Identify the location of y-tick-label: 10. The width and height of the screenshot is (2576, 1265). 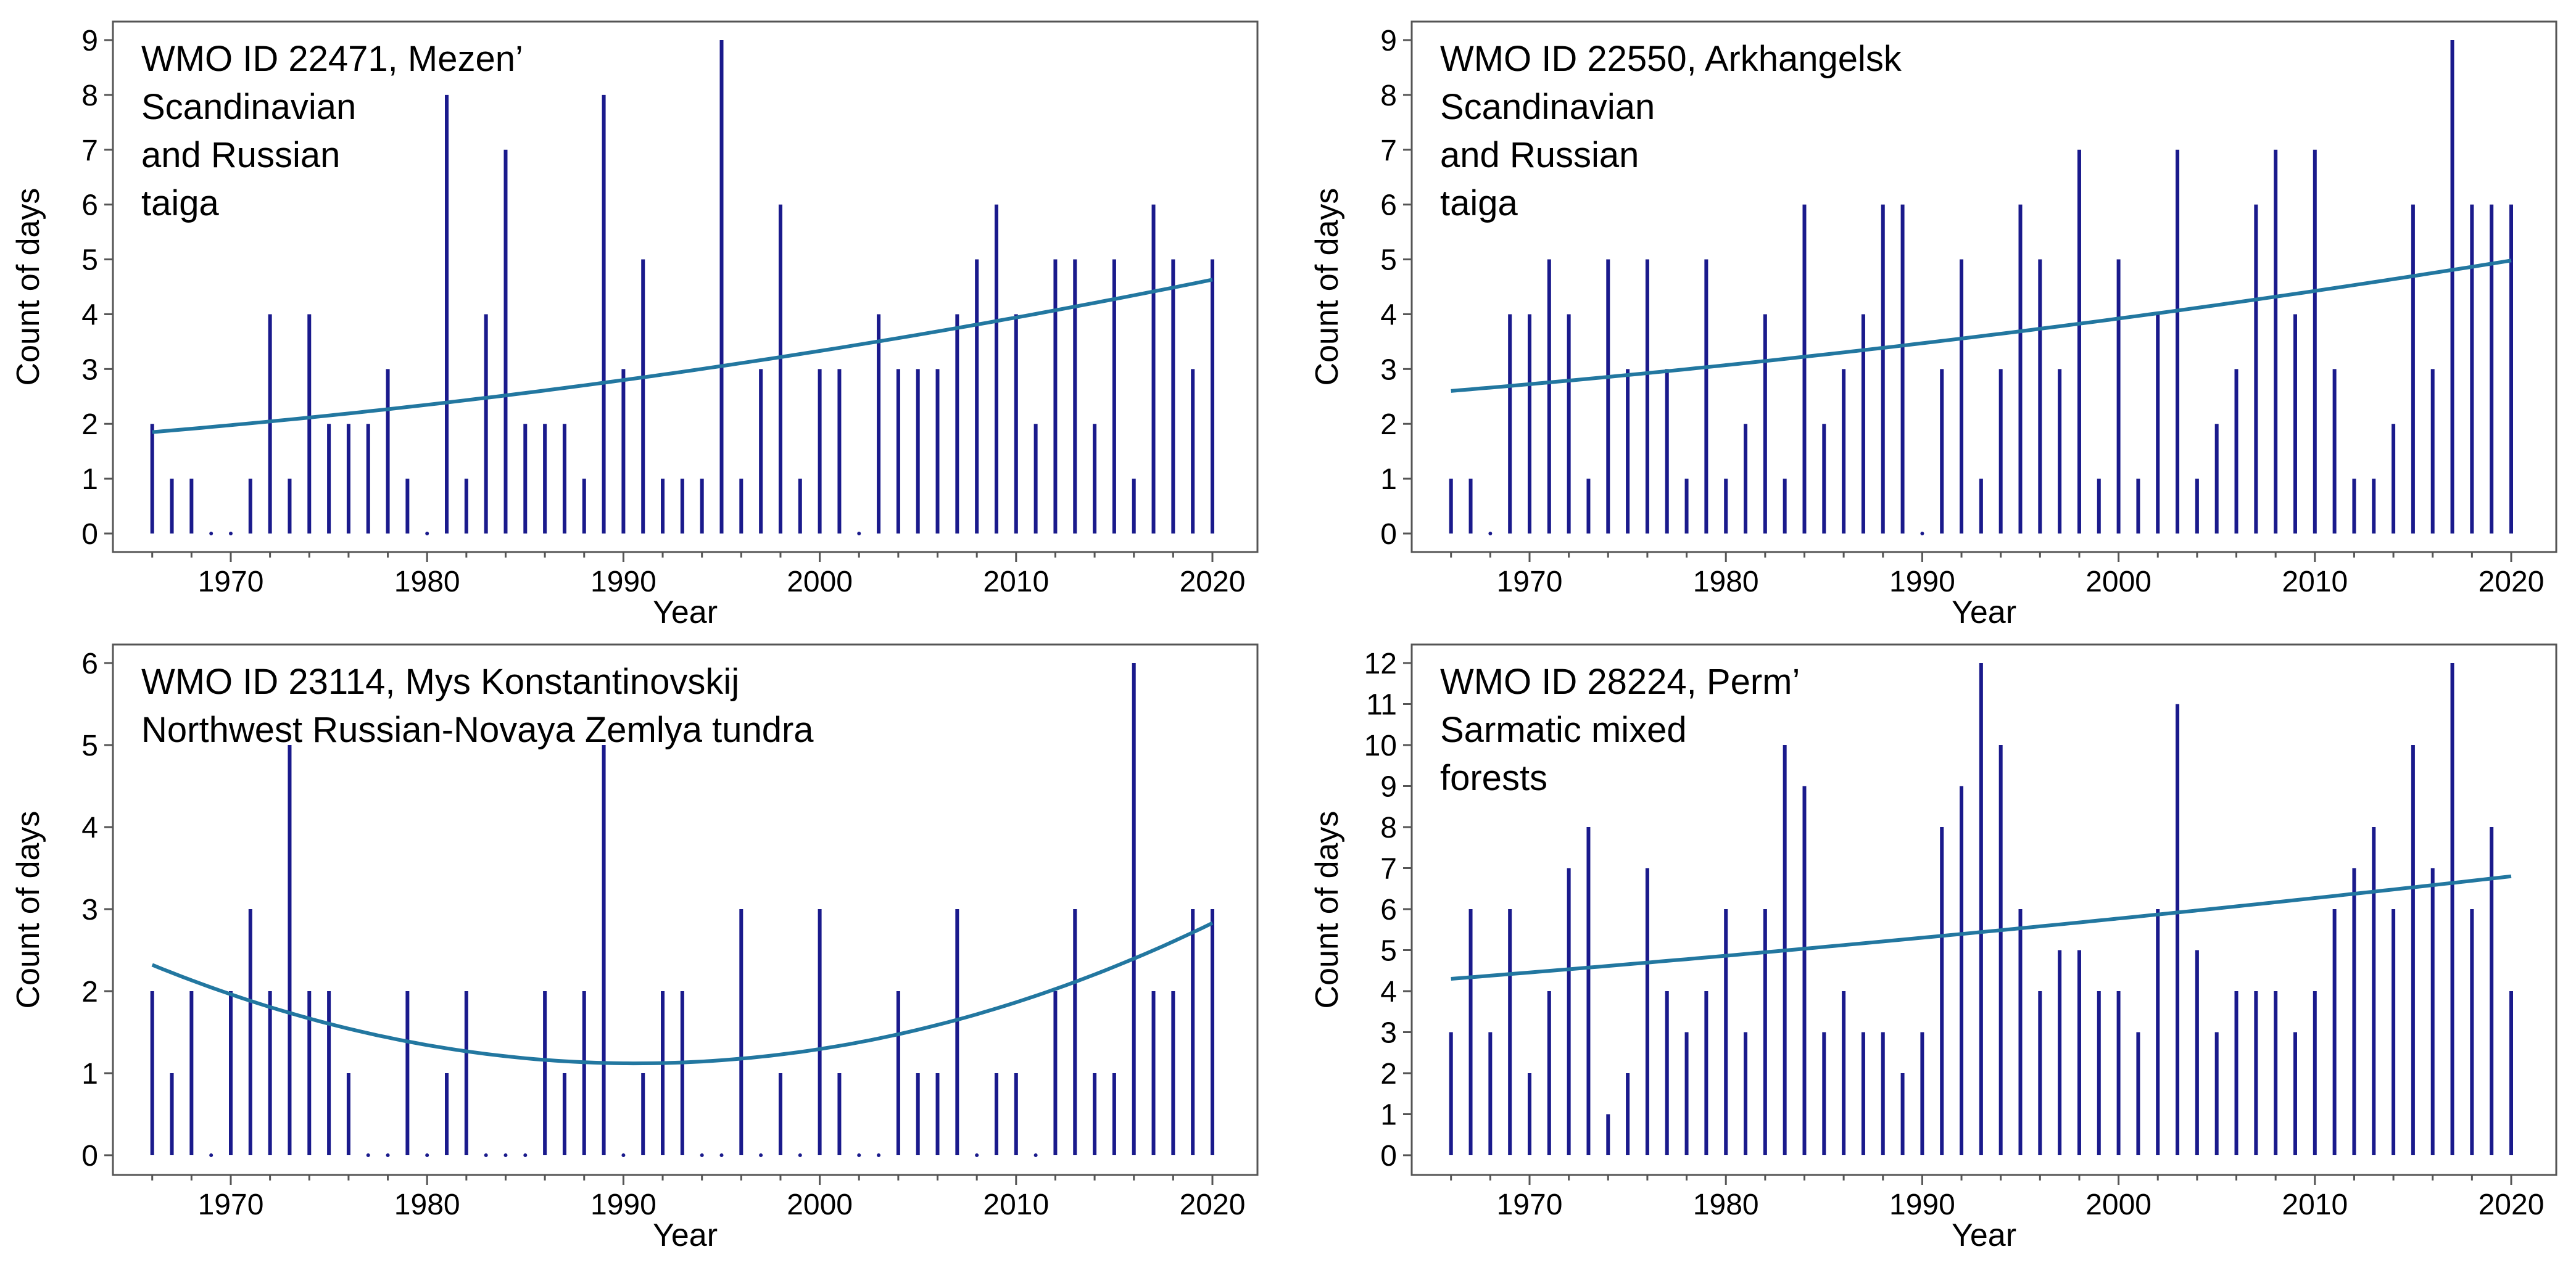
(1380, 746).